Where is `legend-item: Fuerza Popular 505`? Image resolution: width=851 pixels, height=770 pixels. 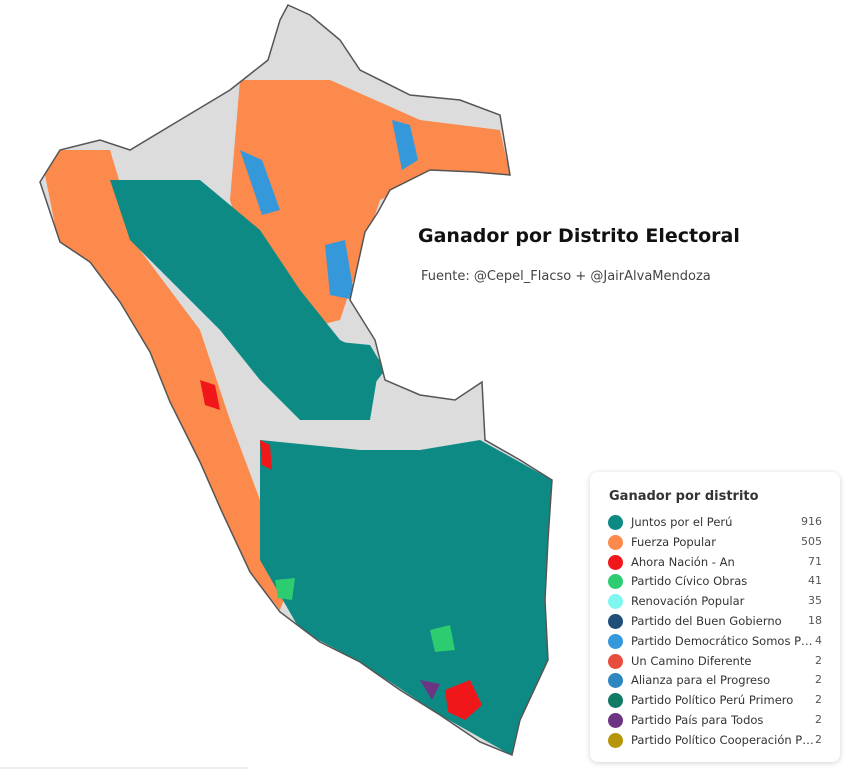 legend-item: Fuerza Popular 505 is located at coordinates (715, 543).